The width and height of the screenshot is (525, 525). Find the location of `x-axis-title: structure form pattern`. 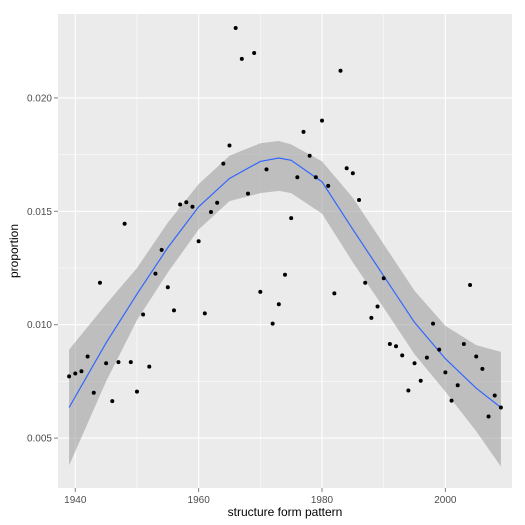

x-axis-title: structure form pattern is located at coordinates (285, 512).